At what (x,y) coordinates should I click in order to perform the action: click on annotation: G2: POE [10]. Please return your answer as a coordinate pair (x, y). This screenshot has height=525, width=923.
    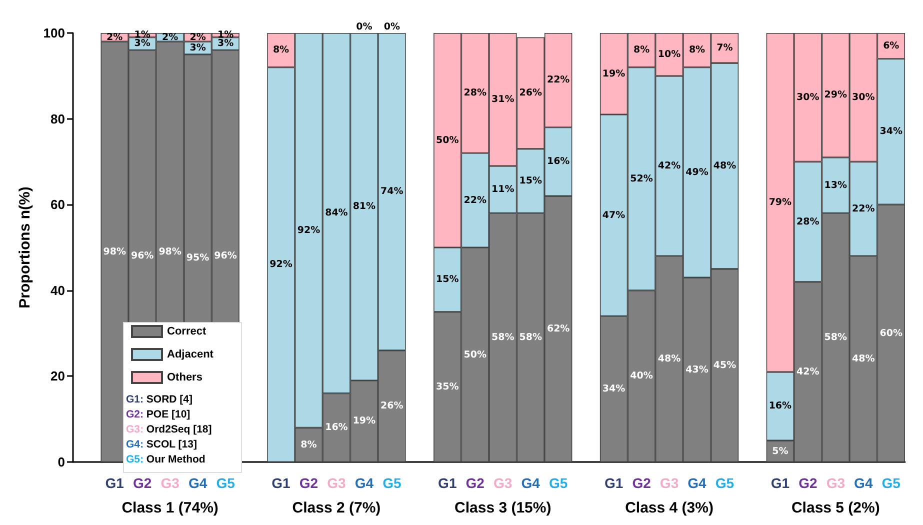
    Looking at the image, I should click on (158, 414).